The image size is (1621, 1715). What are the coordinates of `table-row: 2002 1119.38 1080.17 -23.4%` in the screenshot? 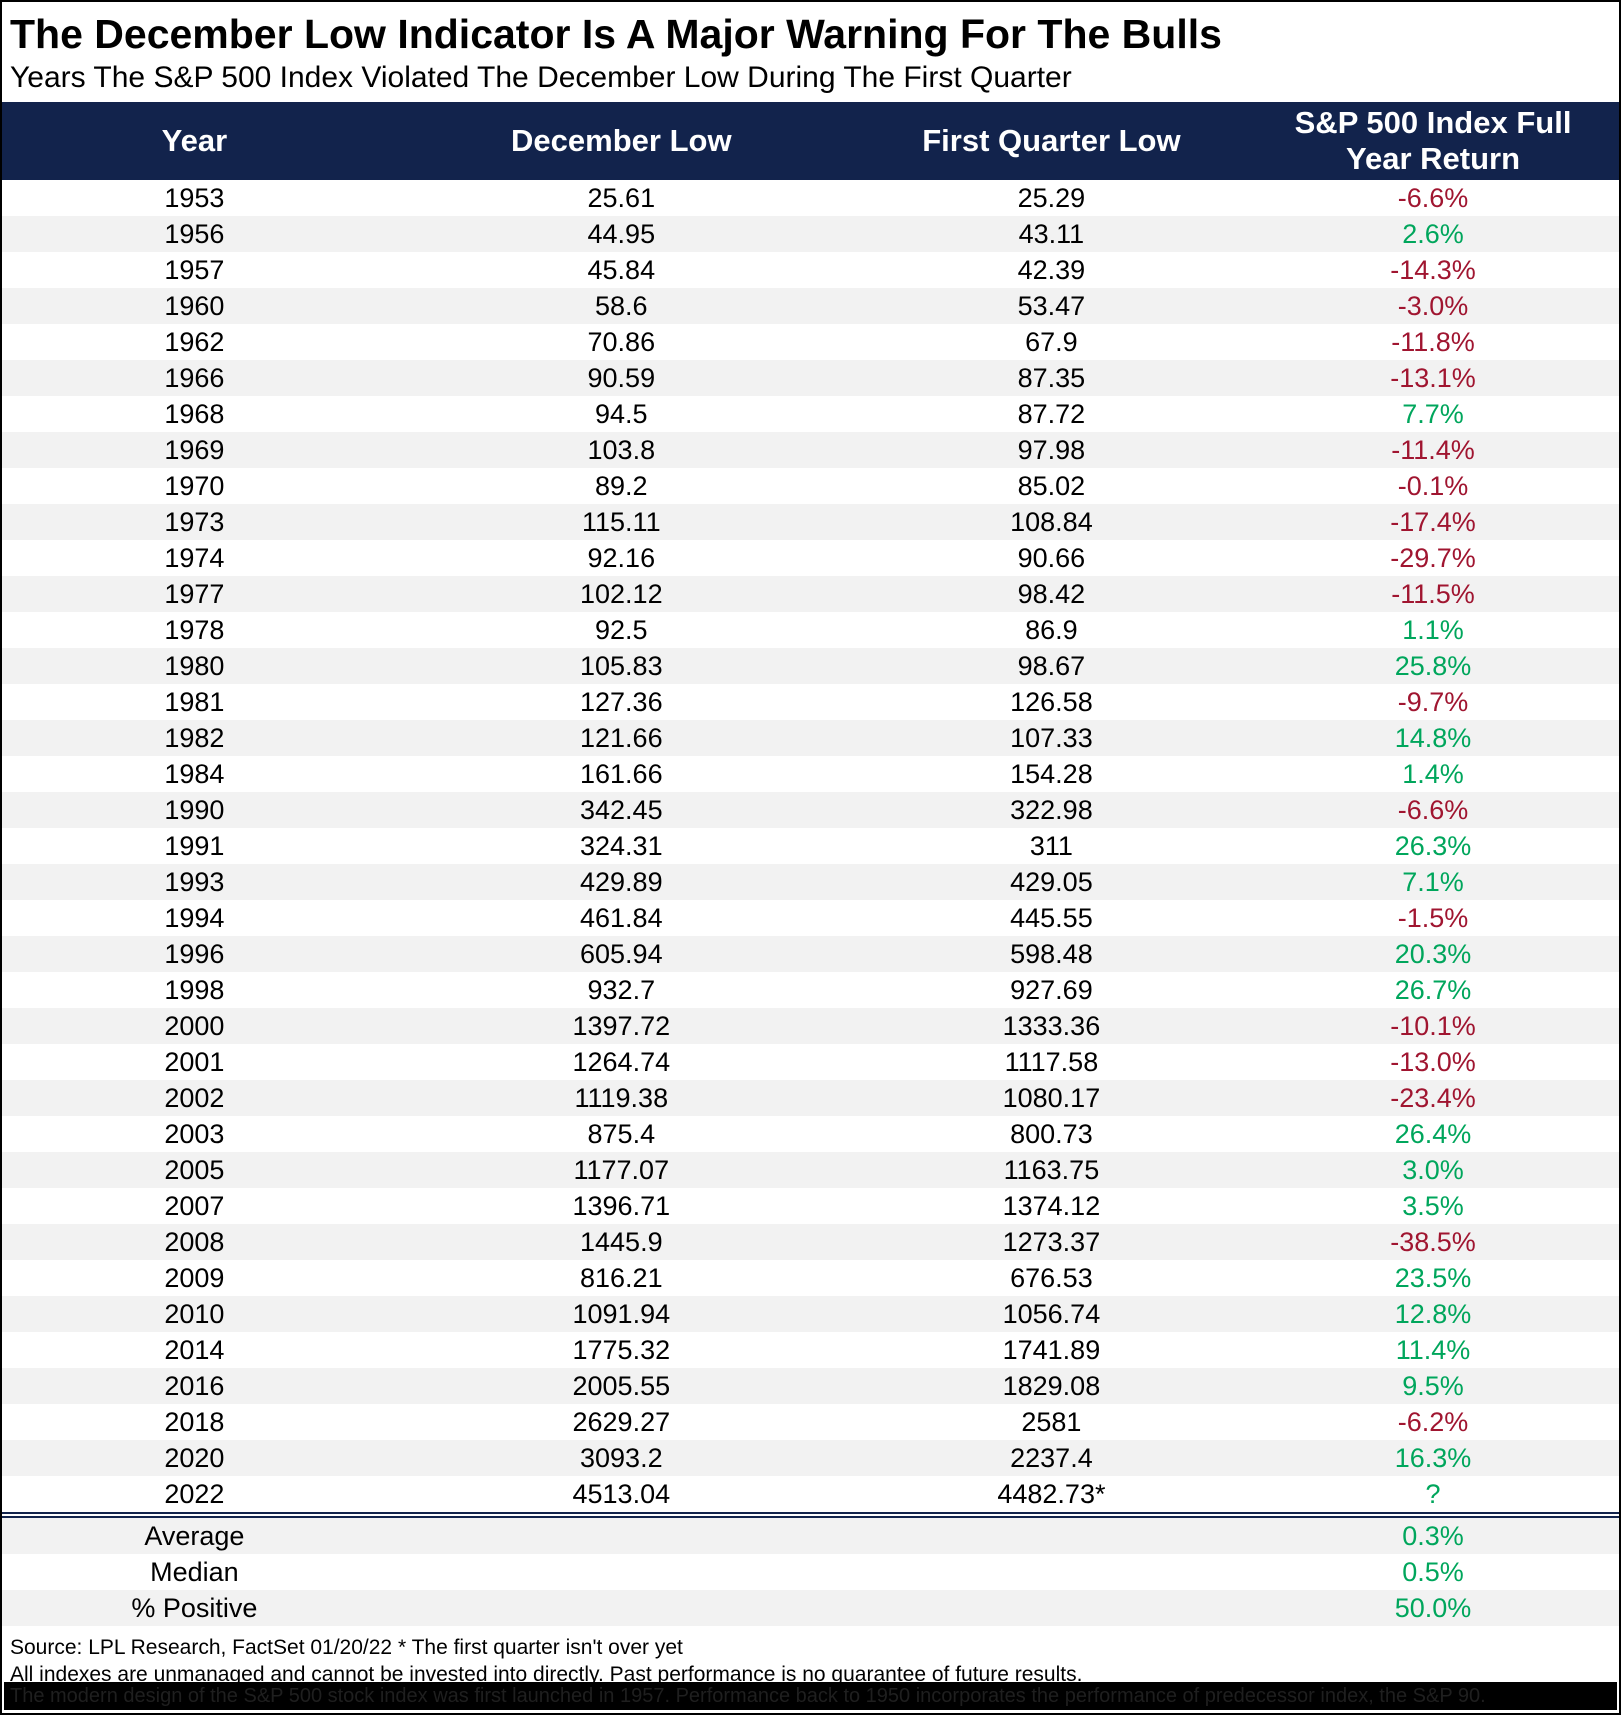 It's located at (810, 1098).